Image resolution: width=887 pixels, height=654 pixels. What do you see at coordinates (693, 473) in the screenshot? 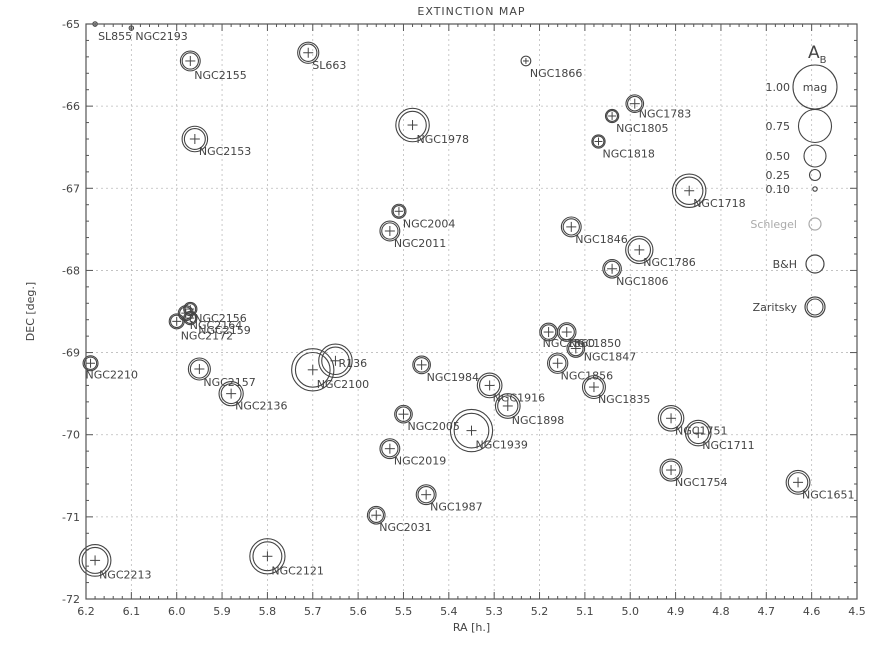
I see `cluster-point: NGC1754` at bounding box center [693, 473].